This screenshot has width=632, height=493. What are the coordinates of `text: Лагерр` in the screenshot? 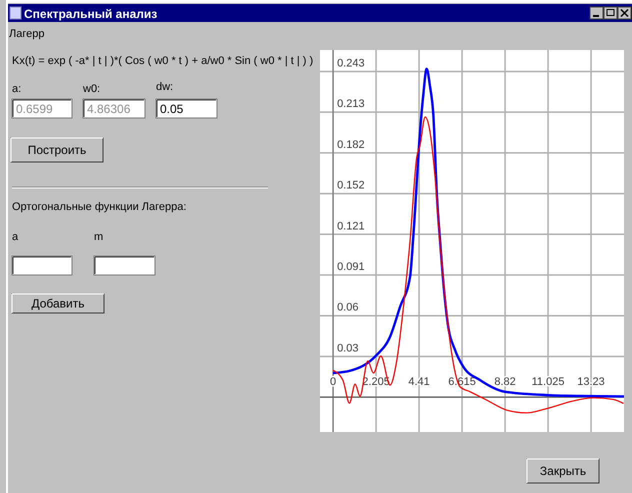 It's located at (26, 34).